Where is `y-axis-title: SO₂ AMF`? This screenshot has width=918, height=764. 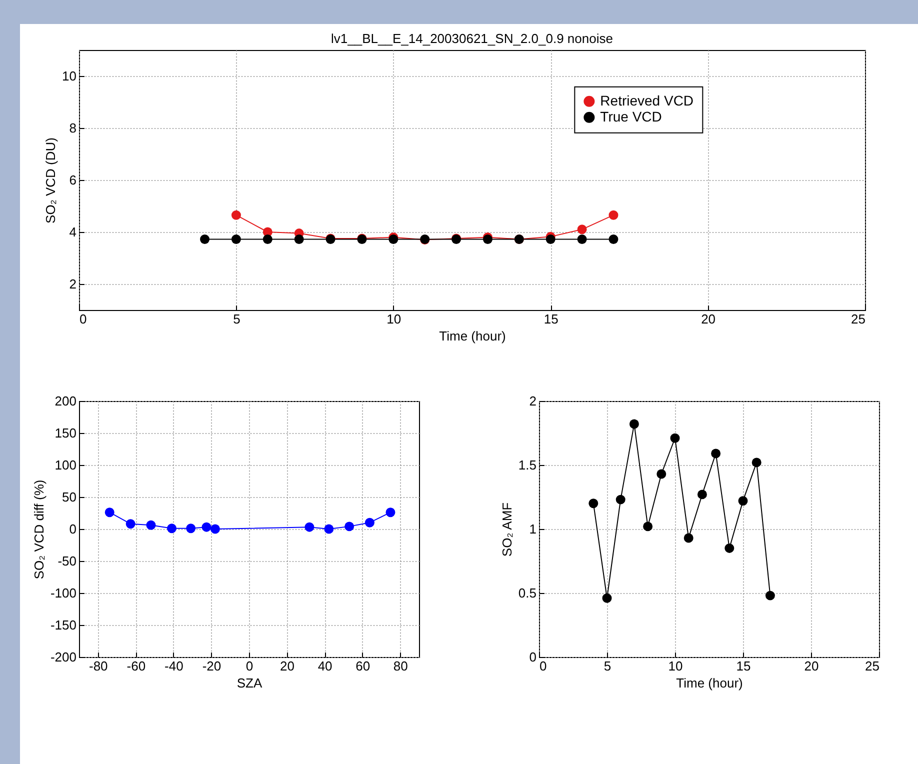 y-axis-title: SO₂ AMF is located at coordinates (506, 529).